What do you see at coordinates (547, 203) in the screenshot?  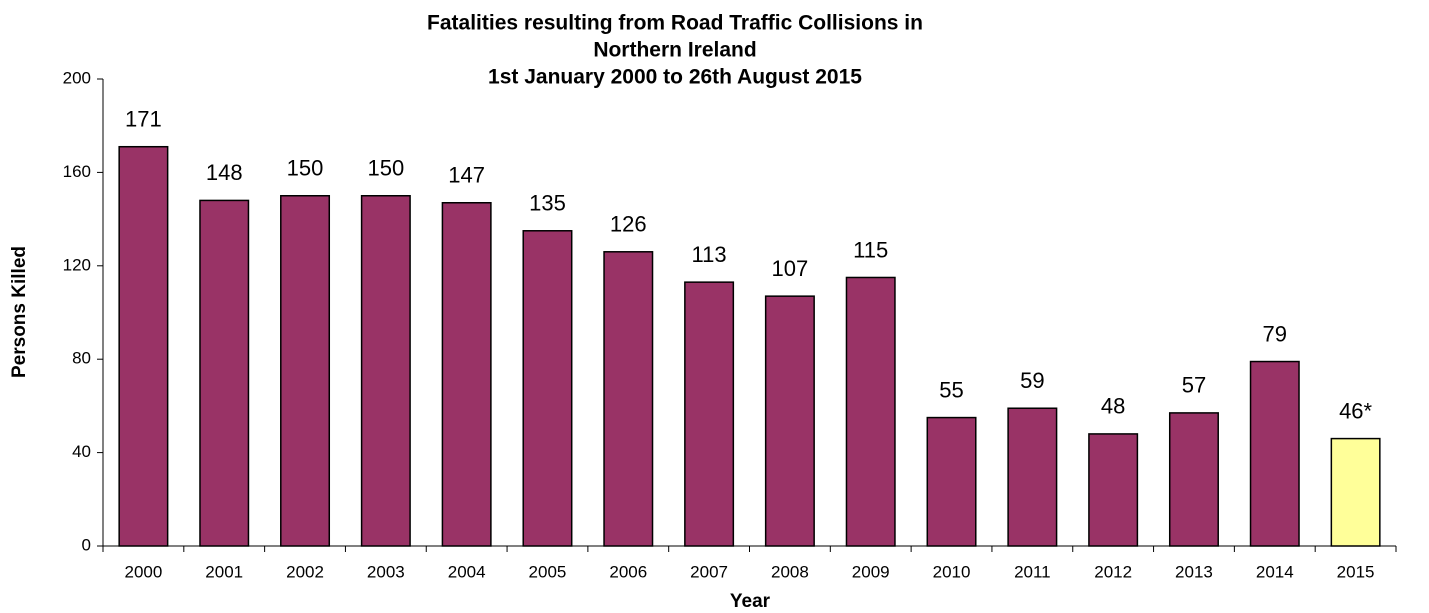 I see `value-label: 135` at bounding box center [547, 203].